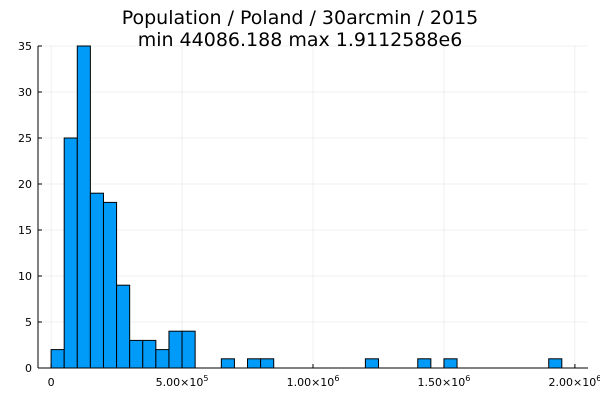 The height and width of the screenshot is (400, 600). What do you see at coordinates (25, 138) in the screenshot?
I see `y-tick-label: 25` at bounding box center [25, 138].